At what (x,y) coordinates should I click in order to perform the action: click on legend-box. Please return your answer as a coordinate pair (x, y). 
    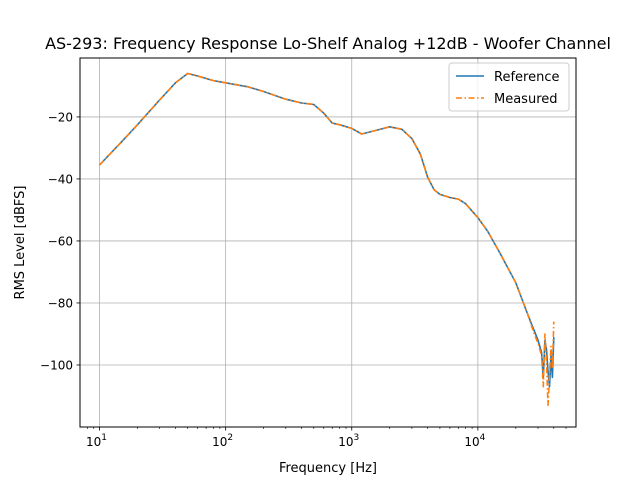
    Looking at the image, I should click on (509, 87).